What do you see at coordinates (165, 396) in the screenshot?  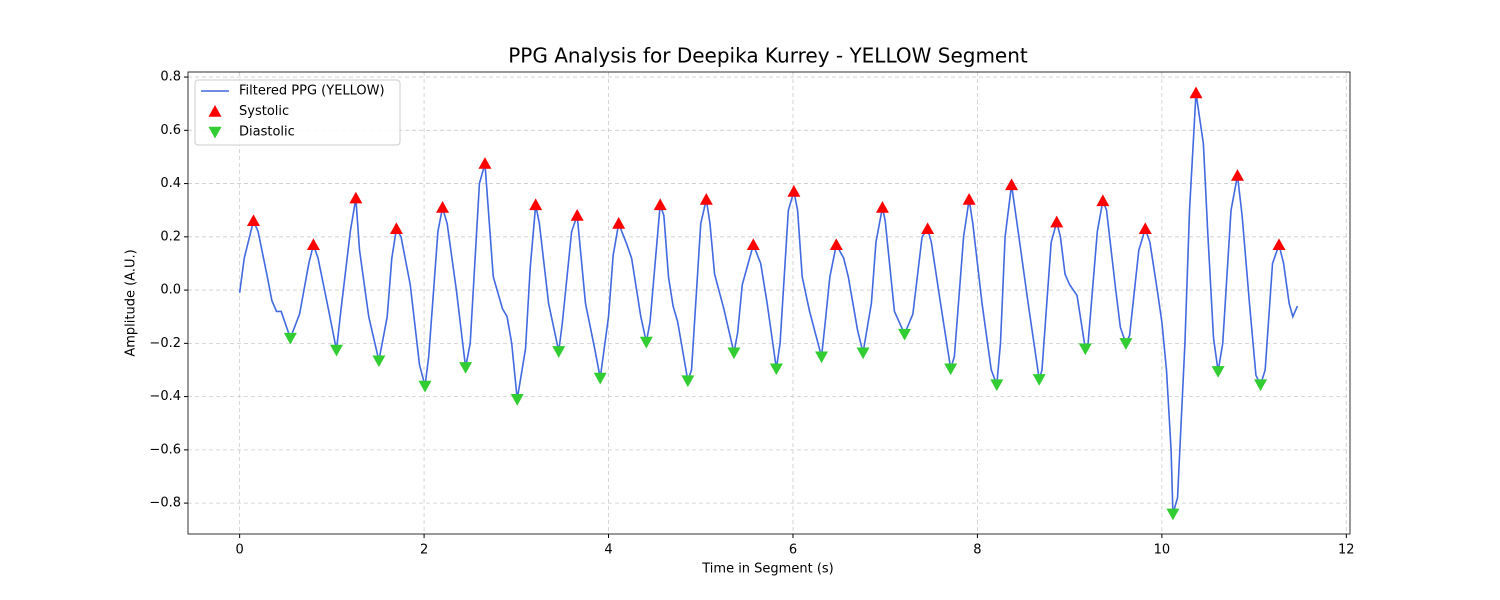 I see `y-tick-label: −0.4` at bounding box center [165, 396].